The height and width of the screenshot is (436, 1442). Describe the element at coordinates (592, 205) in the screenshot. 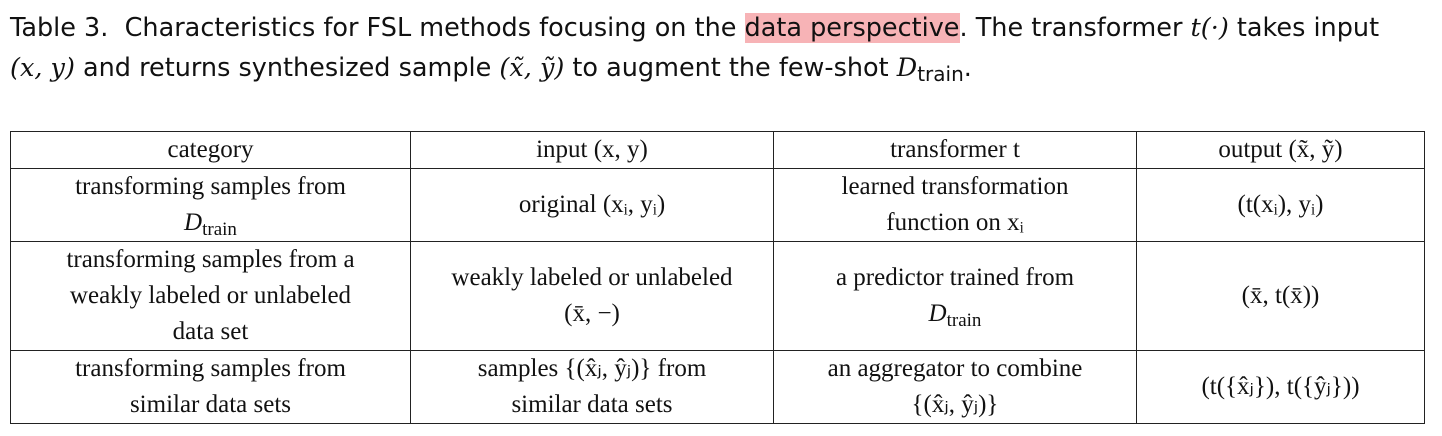

I see `cell-input: original (xᵢ, yᵢ)` at that location.